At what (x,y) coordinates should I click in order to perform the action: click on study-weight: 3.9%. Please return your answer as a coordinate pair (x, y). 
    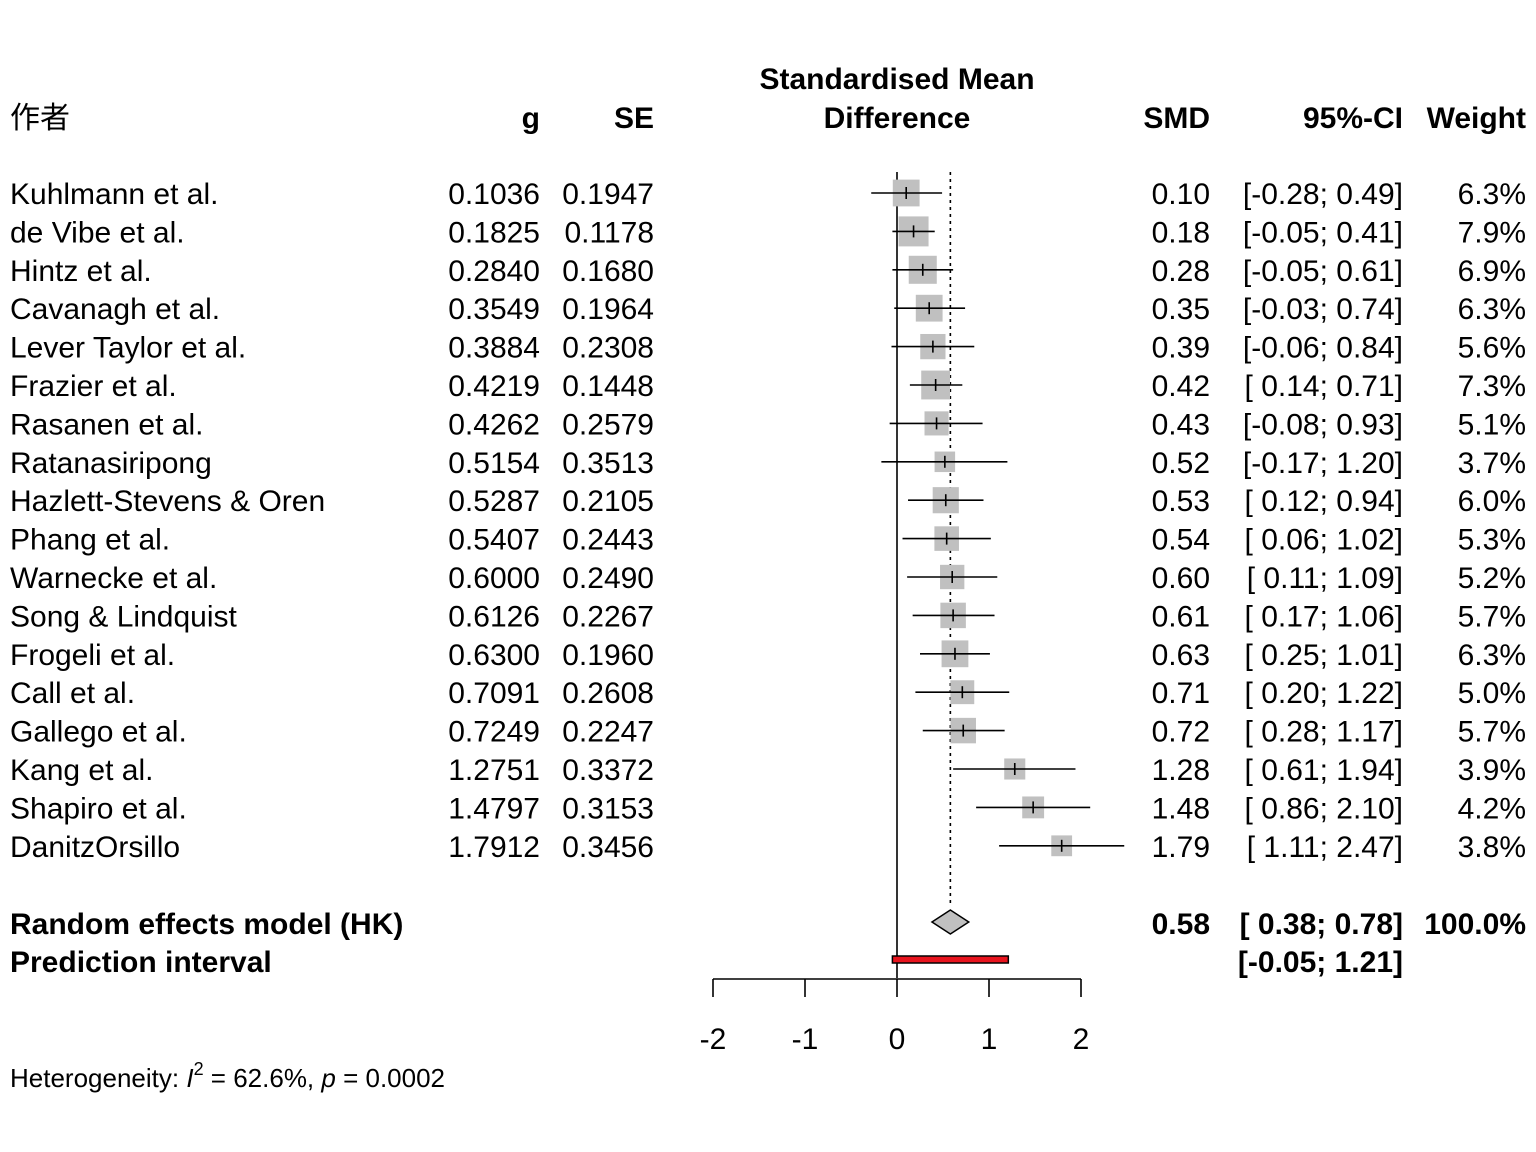
    Looking at the image, I should click on (1492, 770).